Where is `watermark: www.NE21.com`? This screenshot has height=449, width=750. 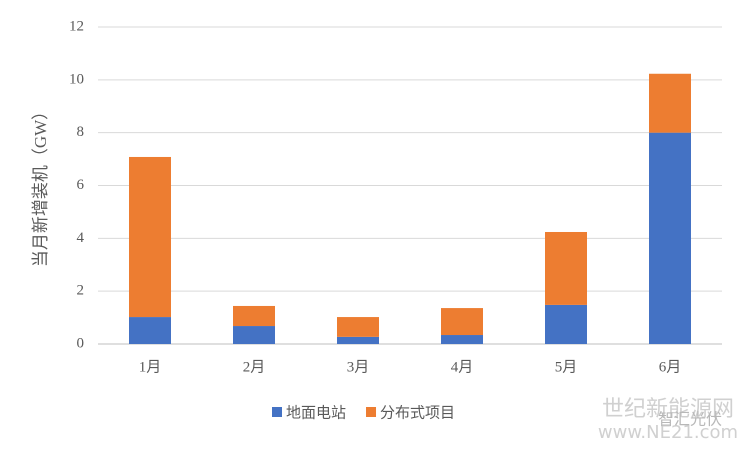 watermark: www.NE21.com is located at coordinates (668, 432).